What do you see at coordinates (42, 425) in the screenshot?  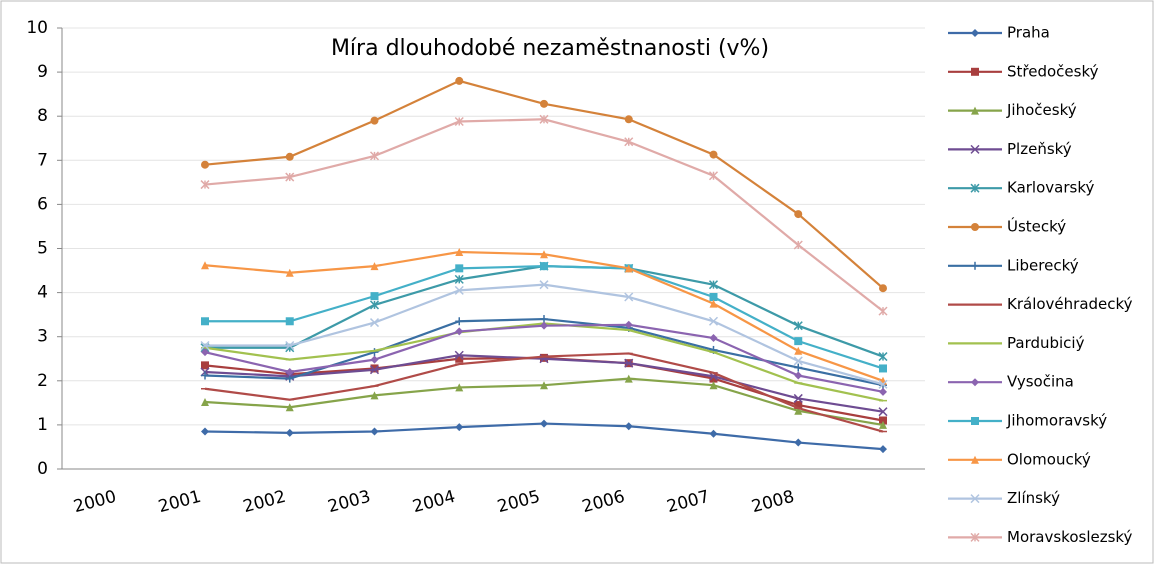 I see `y-tick-label: 1` at bounding box center [42, 425].